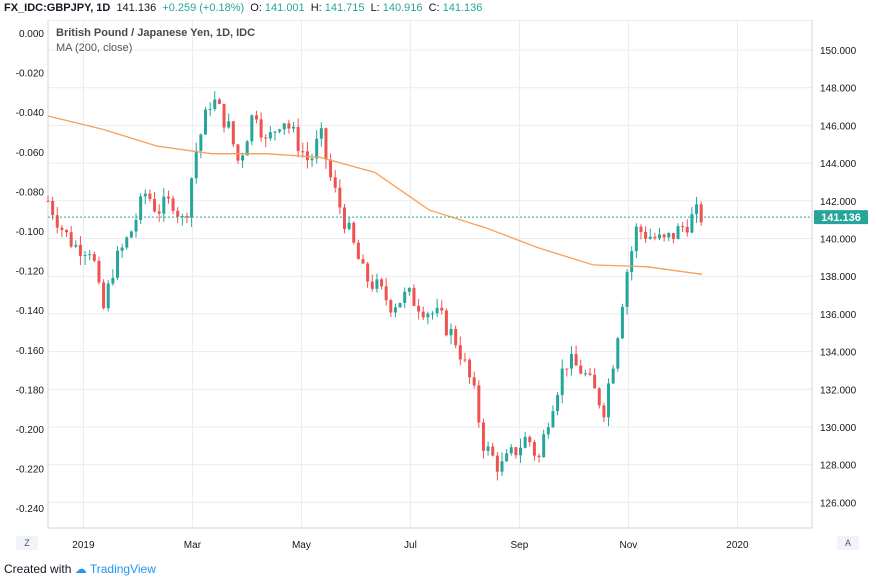 The width and height of the screenshot is (876, 581). Describe the element at coordinates (122, 569) in the screenshot. I see `tradingview-link: TradingView` at that location.